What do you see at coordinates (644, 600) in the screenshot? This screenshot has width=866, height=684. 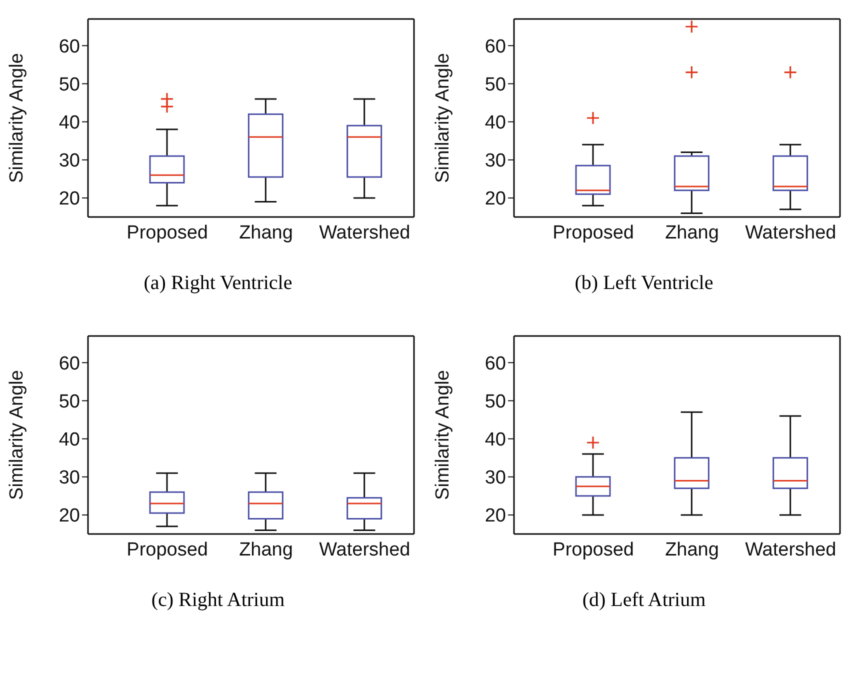 I see `text: (d) Left Atrium` at bounding box center [644, 600].